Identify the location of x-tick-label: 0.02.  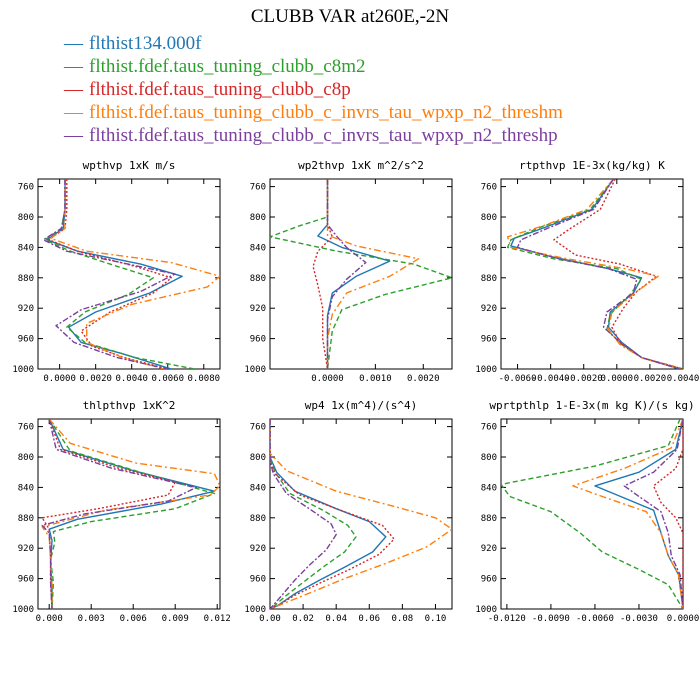
(303, 619).